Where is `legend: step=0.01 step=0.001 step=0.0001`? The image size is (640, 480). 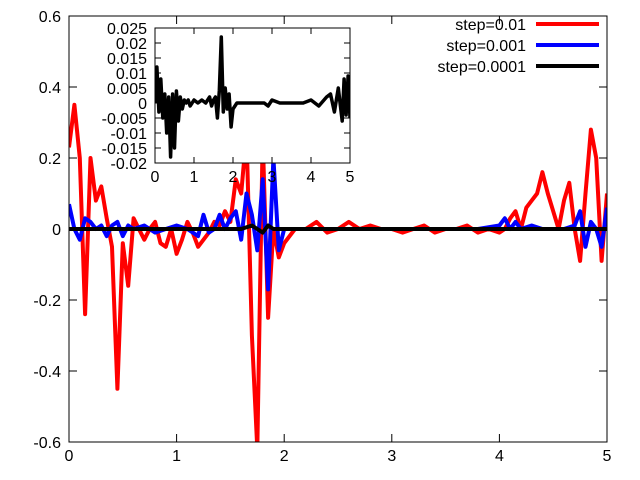 legend: step=0.01 step=0.001 step=0.0001 is located at coordinates (518, 46).